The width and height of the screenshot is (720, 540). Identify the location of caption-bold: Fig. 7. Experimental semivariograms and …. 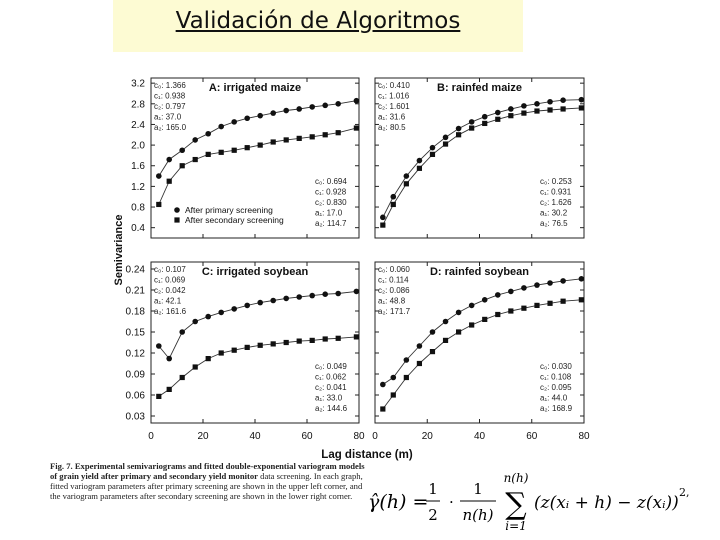
(207, 471).